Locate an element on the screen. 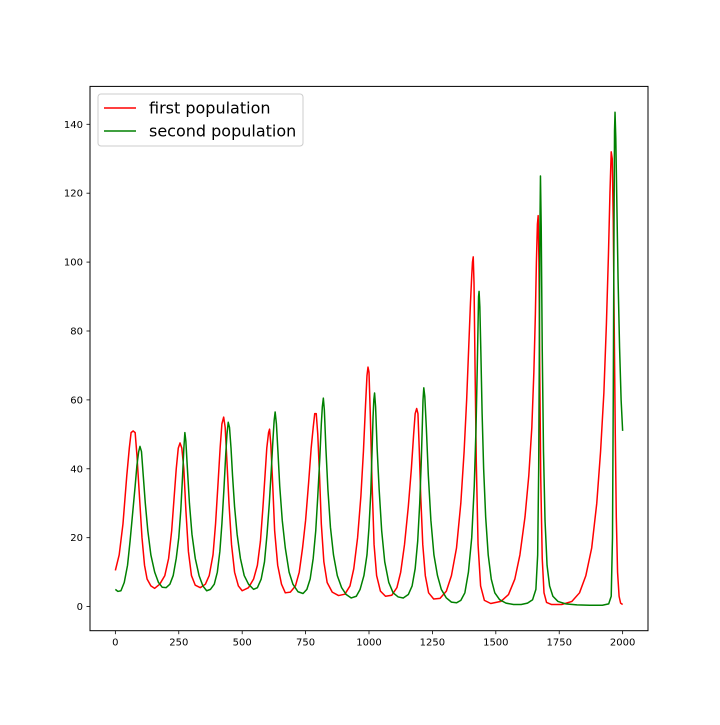 The height and width of the screenshot is (725, 720). x-tick-label: 750 is located at coordinates (305, 643).